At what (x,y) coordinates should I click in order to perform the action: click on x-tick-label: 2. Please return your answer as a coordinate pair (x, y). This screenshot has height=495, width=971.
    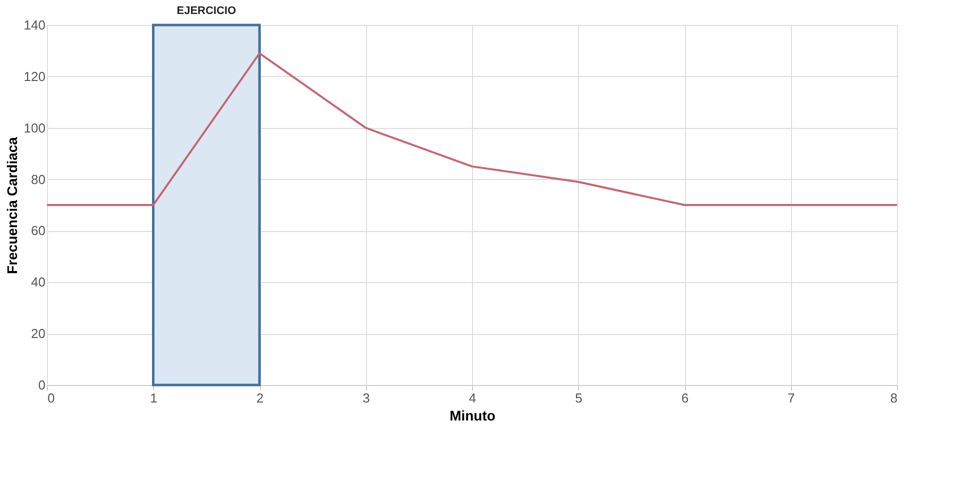
    Looking at the image, I should click on (260, 398).